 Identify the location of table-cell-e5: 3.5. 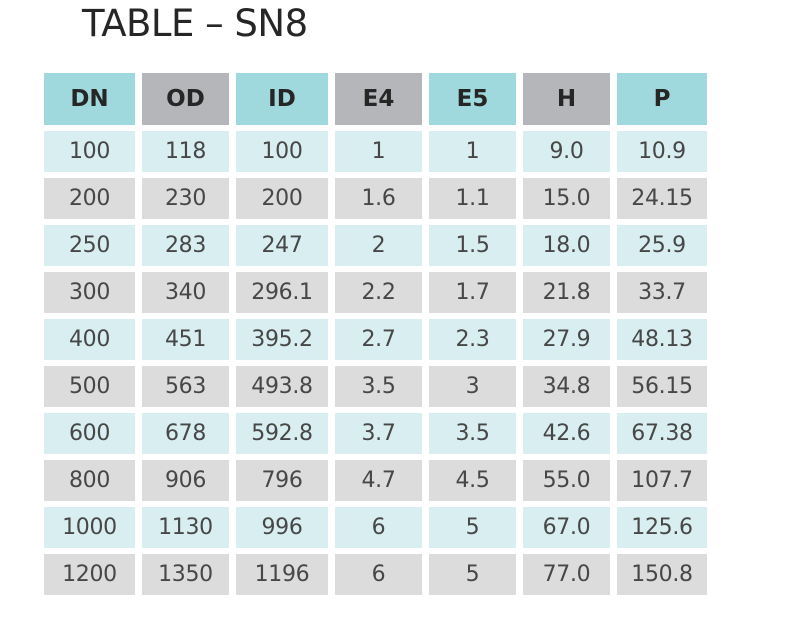
(472, 433).